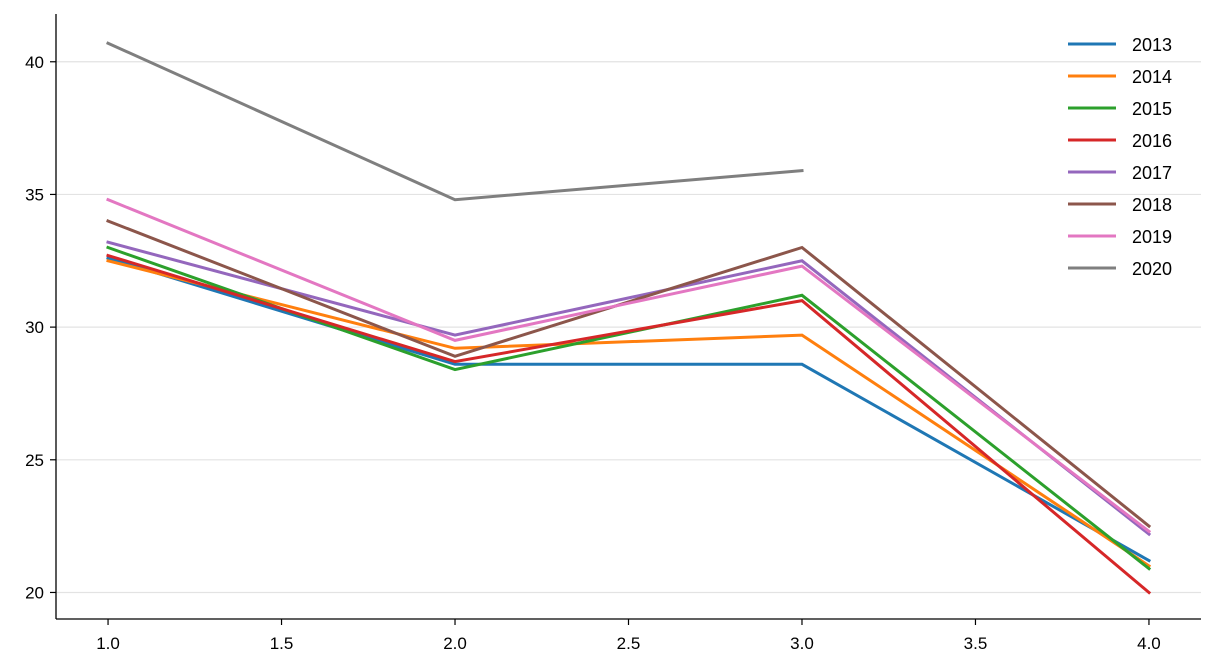  What do you see at coordinates (629, 643) in the screenshot?
I see `x-tick-label: 2.5` at bounding box center [629, 643].